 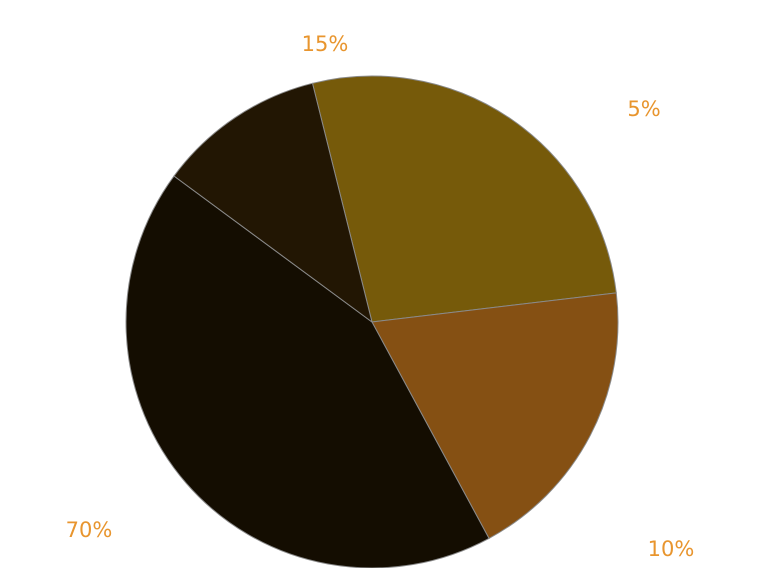 I want to click on slice-label-4: 15%, so click(x=325, y=44).